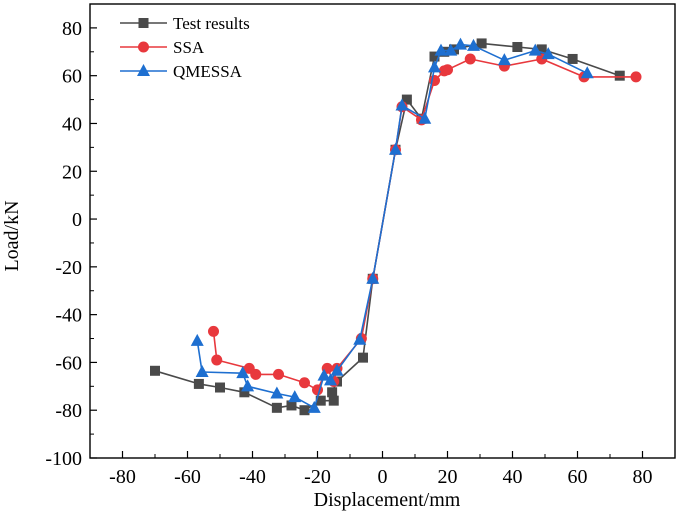 This screenshot has height=522, width=685. I want to click on x-tick-label: 0, so click(383, 477).